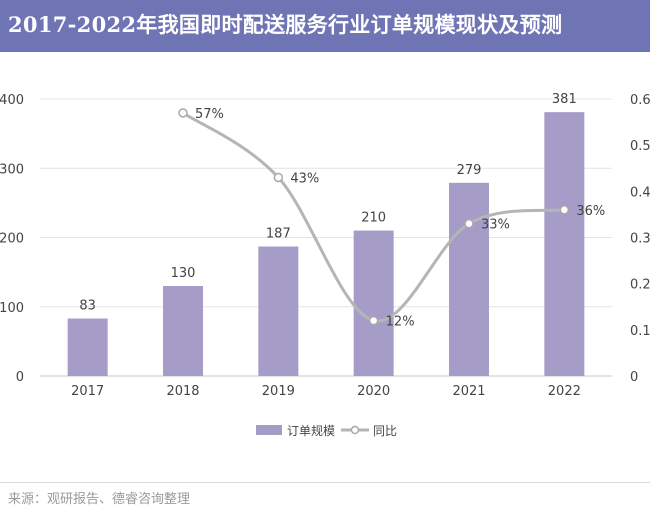  I want to click on bar-value-label: 130, so click(183, 273).